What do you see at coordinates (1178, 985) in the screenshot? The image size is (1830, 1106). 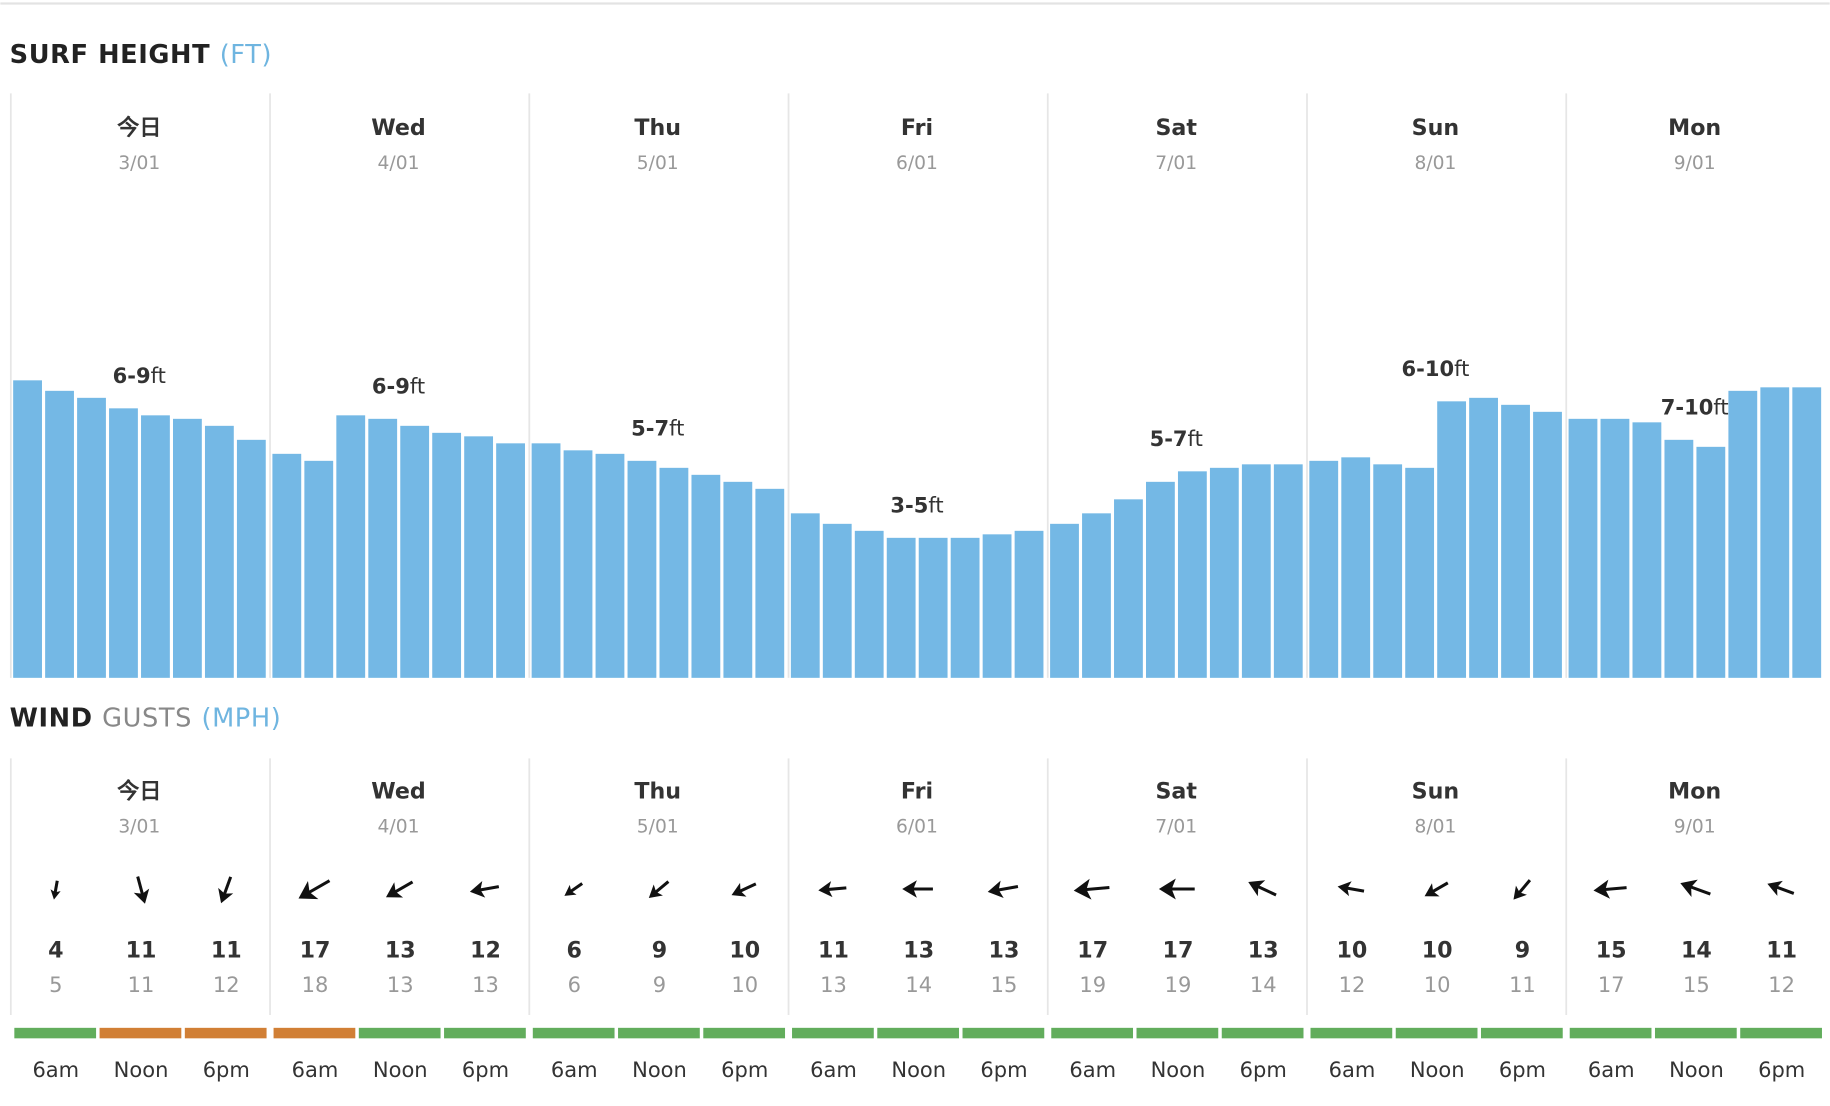 I see `wind-gust: 19` at bounding box center [1178, 985].